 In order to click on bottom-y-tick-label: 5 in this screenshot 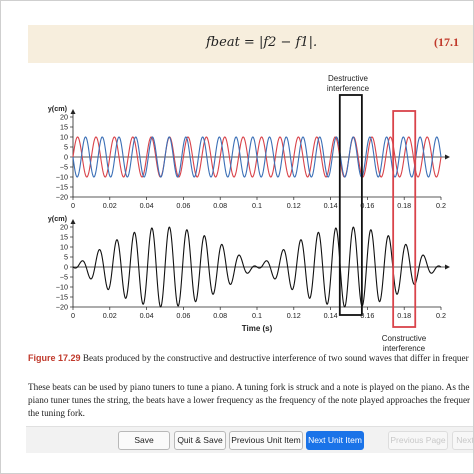, I will do `click(66, 257)`.